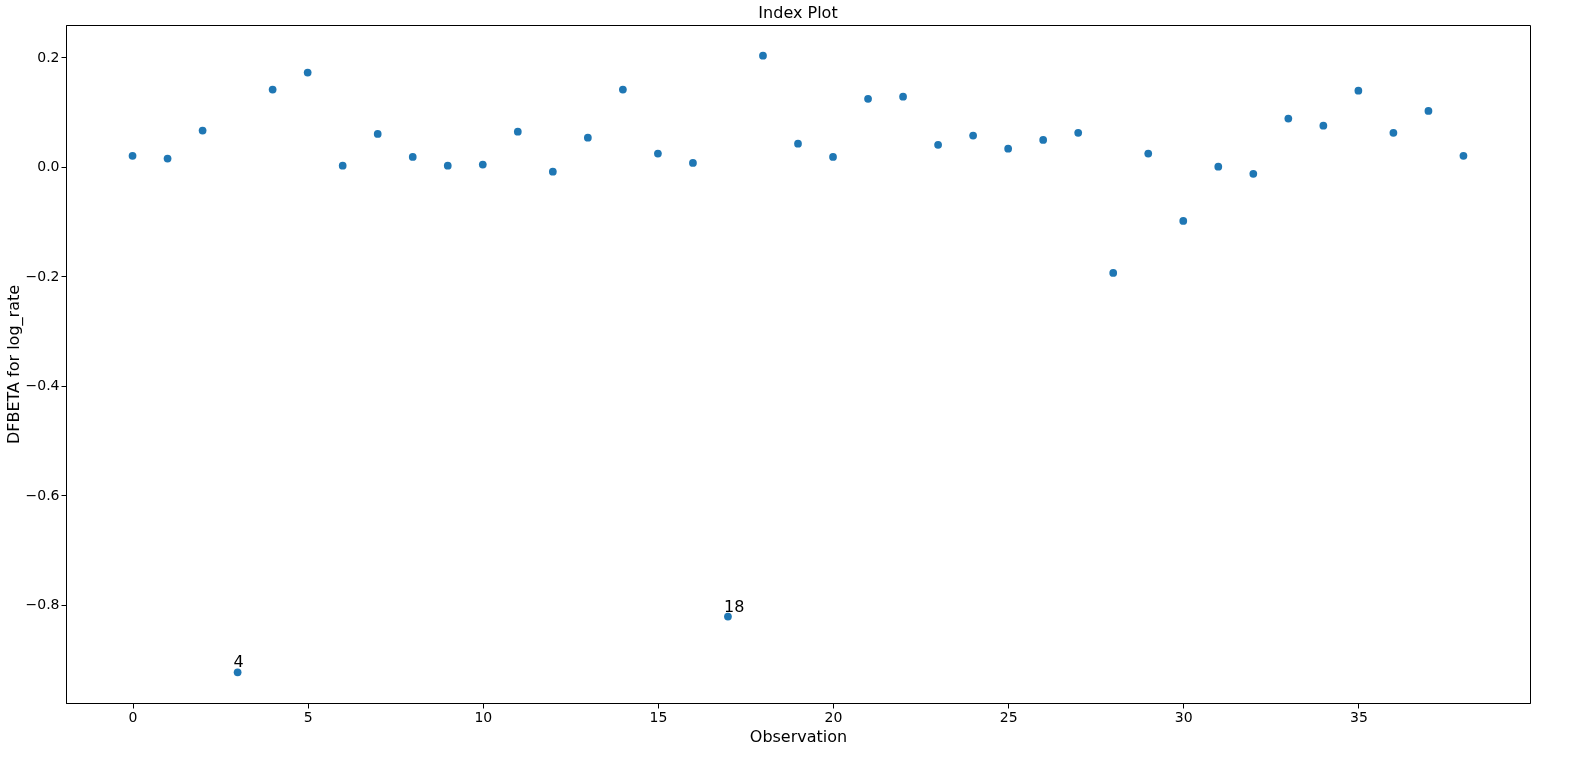 The height and width of the screenshot is (781, 1581). Describe the element at coordinates (833, 716) in the screenshot. I see `x-tick-label: 20` at that location.